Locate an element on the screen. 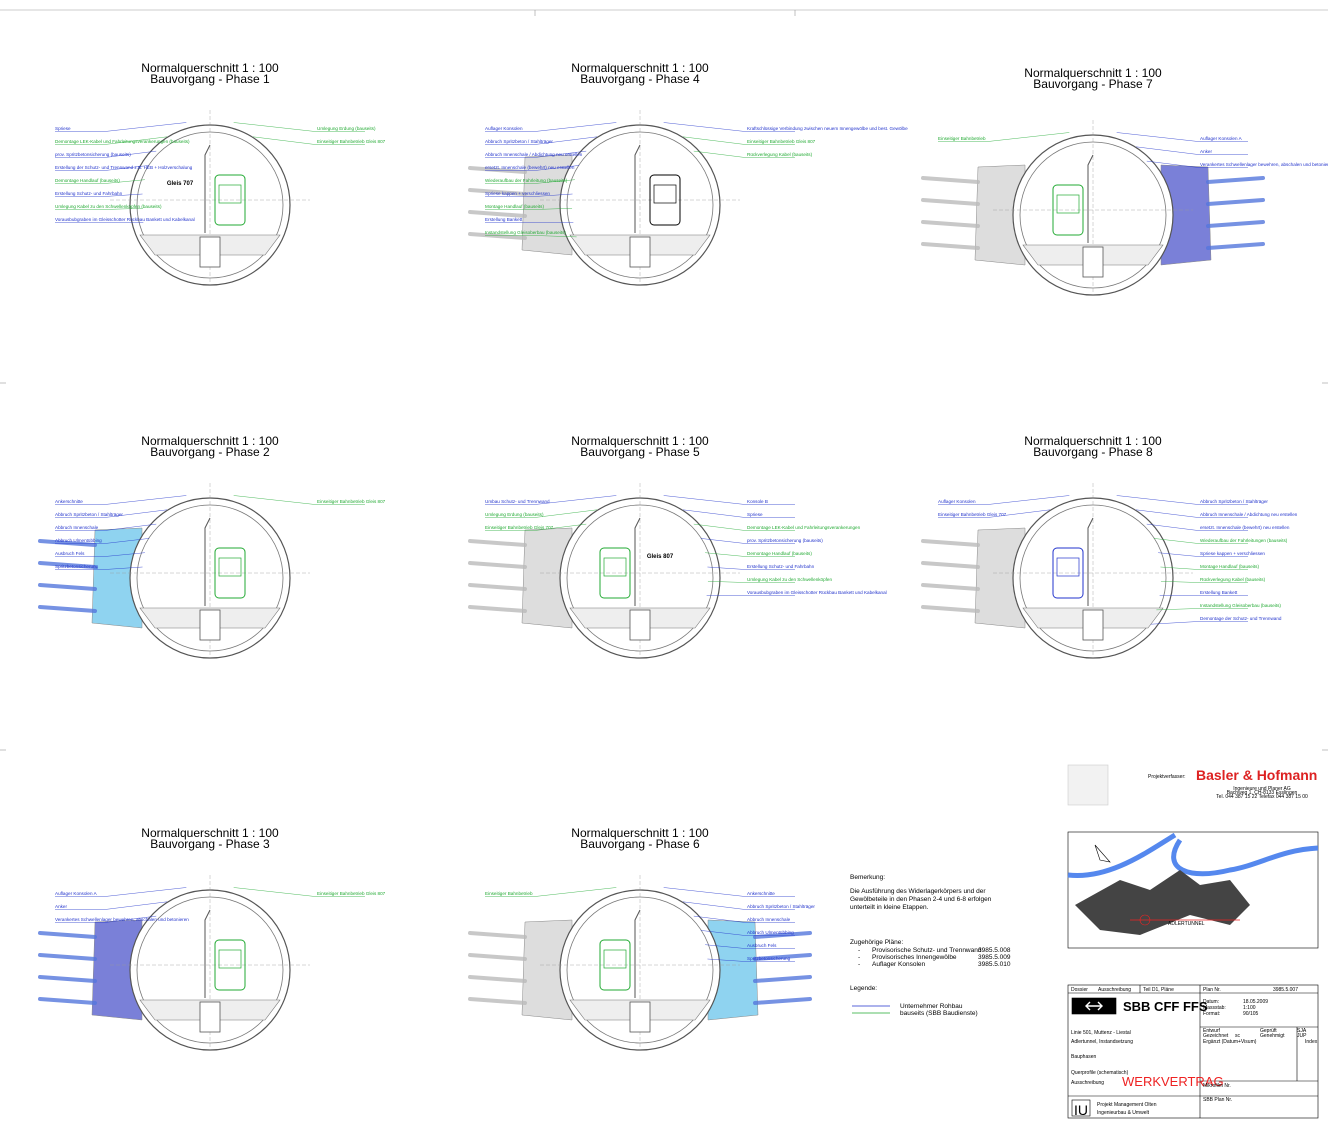 Image resolution: width=1328 pixels, height=1124 pixels. annotation: Spritzbetonsicherung is located at coordinates (77, 566).